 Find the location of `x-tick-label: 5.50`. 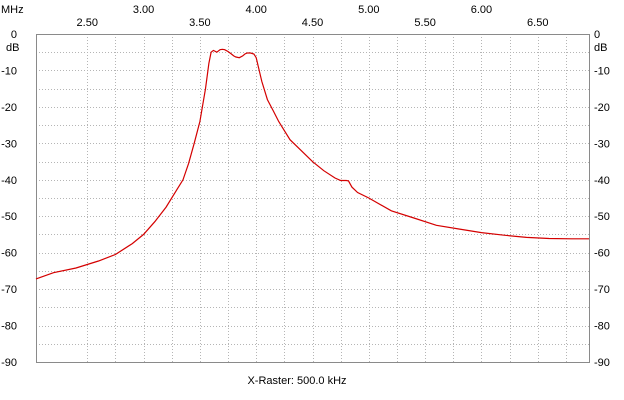

x-tick-label: 5.50 is located at coordinates (424, 23).